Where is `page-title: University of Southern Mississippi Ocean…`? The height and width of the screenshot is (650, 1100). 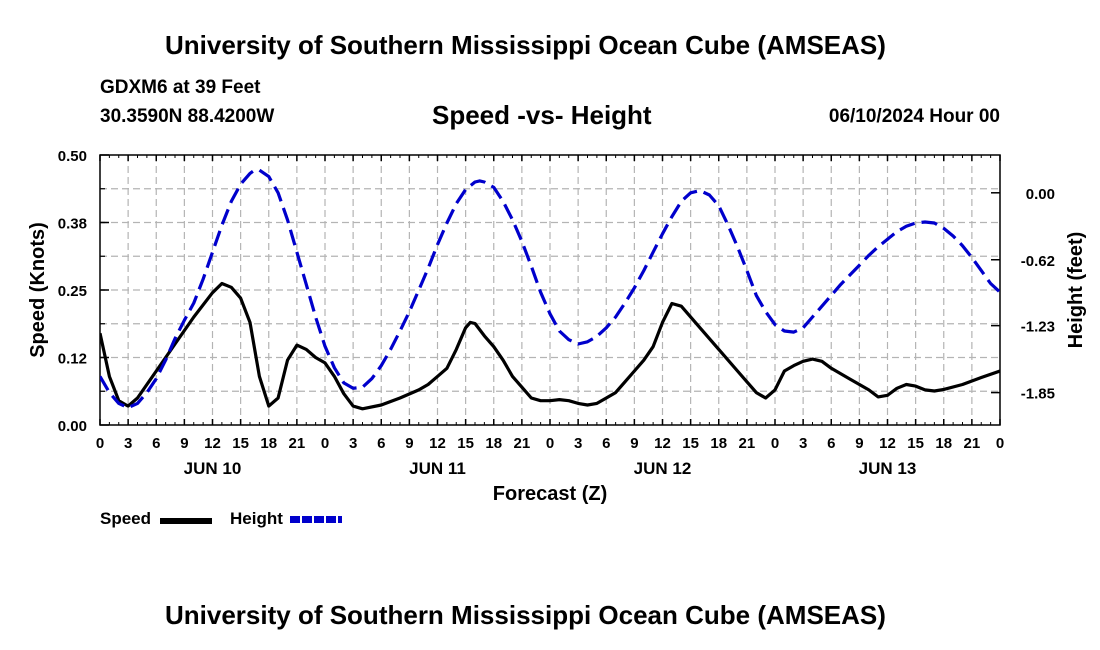
page-title: University of Southern Mississippi Ocean… is located at coordinates (525, 45).